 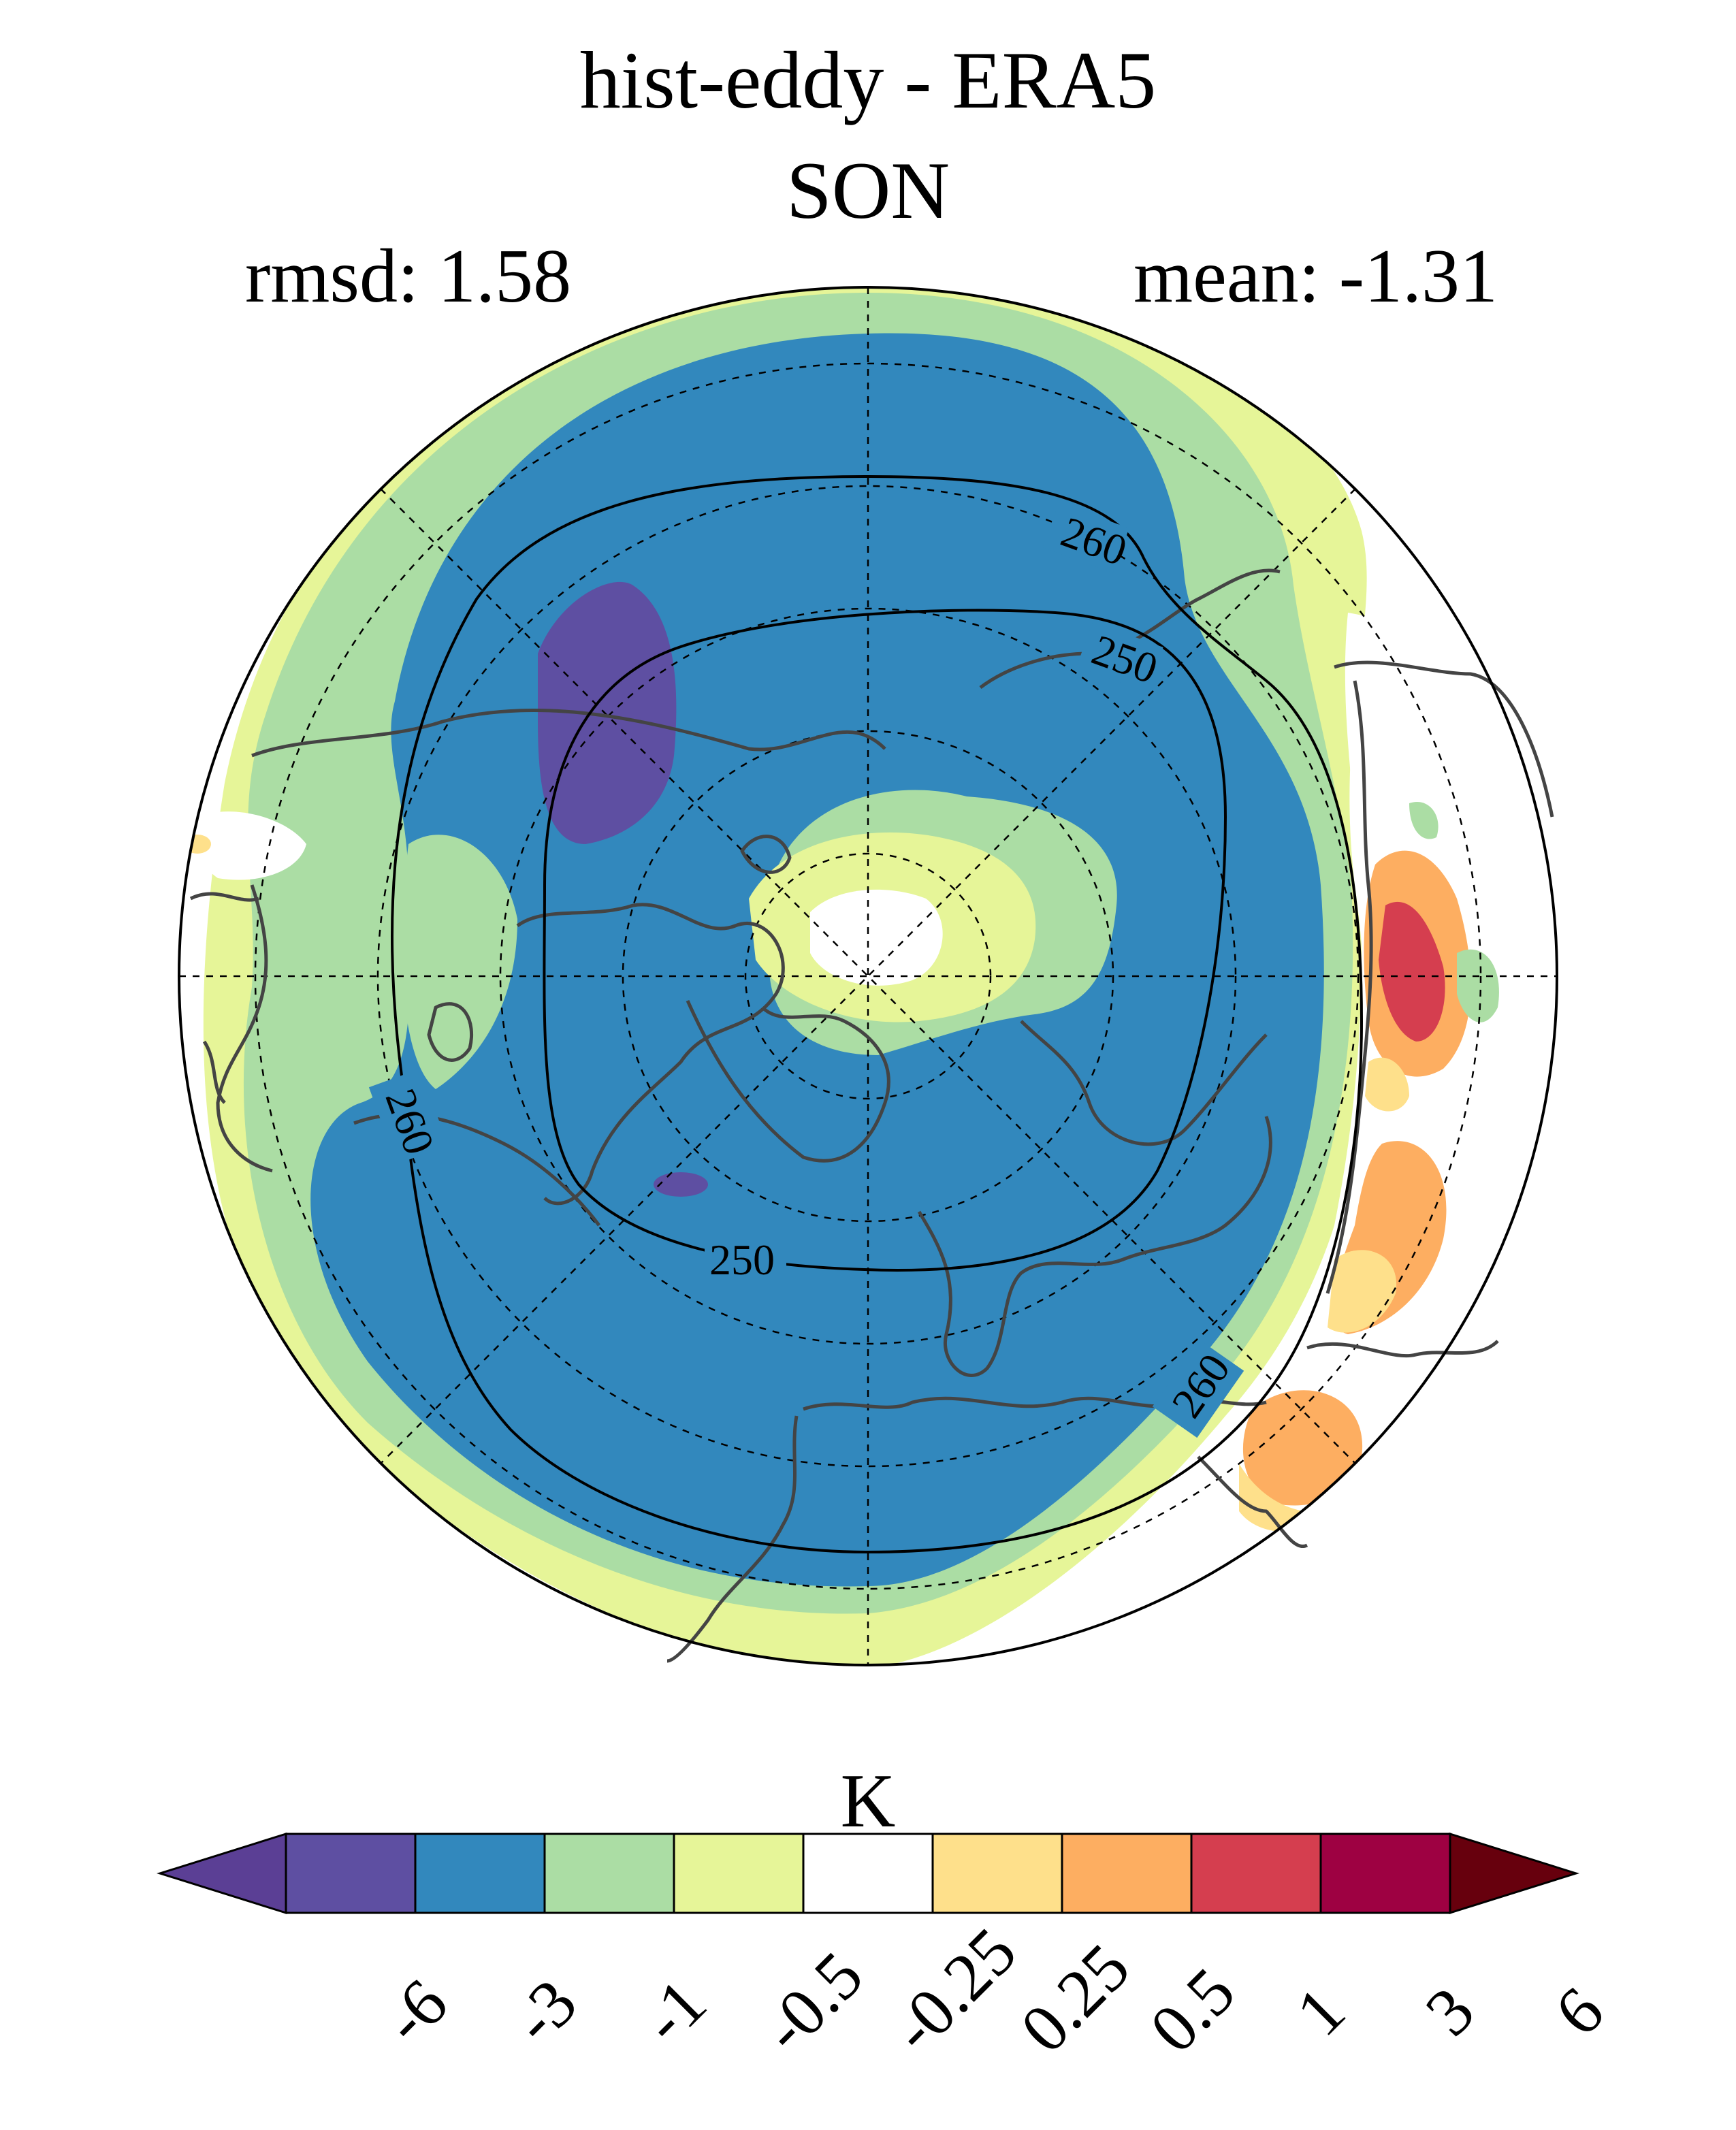 What do you see at coordinates (544, 2011) in the screenshot?
I see `colorbar-tick-label: -3` at bounding box center [544, 2011].